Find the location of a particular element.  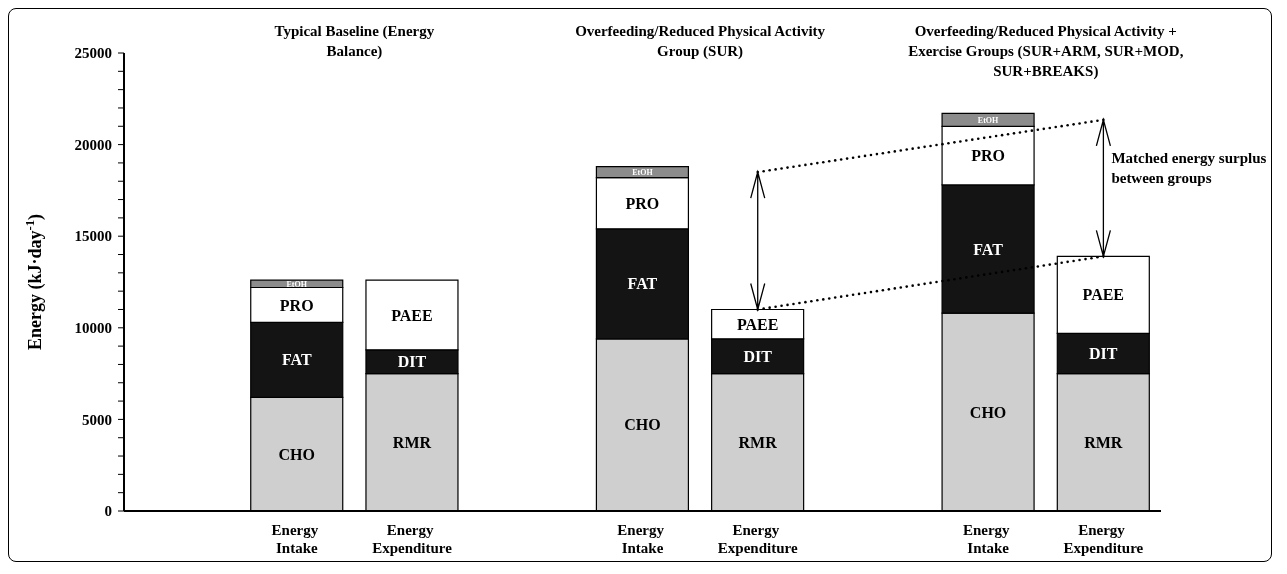

series-label: EtOH is located at coordinates (297, 284).